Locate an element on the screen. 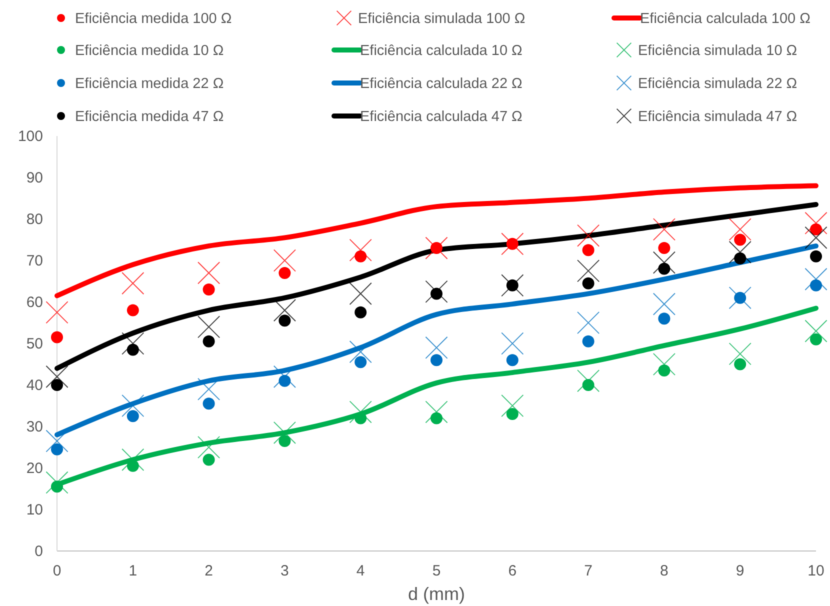 Image resolution: width=830 pixels, height=606 pixels. x-tick-label: 0 is located at coordinates (57, 571).